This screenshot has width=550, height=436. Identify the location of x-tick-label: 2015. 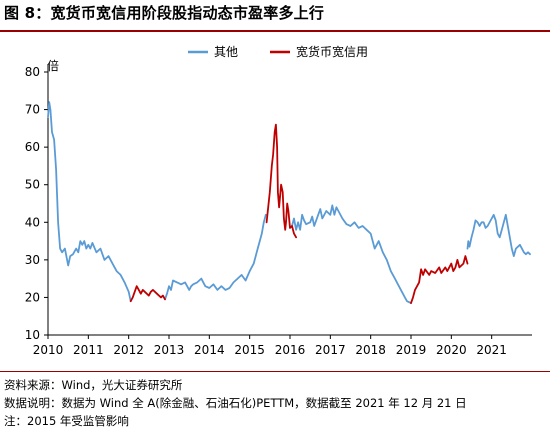
(249, 350).